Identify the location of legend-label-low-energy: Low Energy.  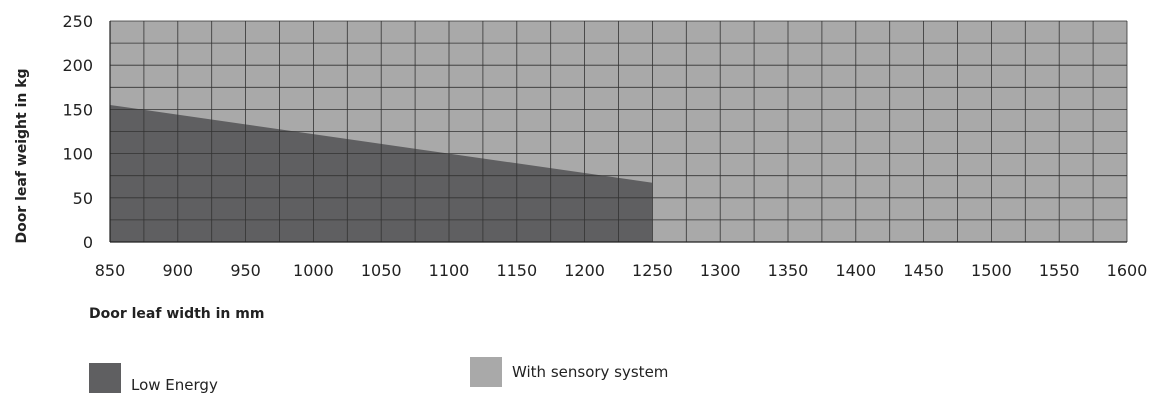
(174, 385).